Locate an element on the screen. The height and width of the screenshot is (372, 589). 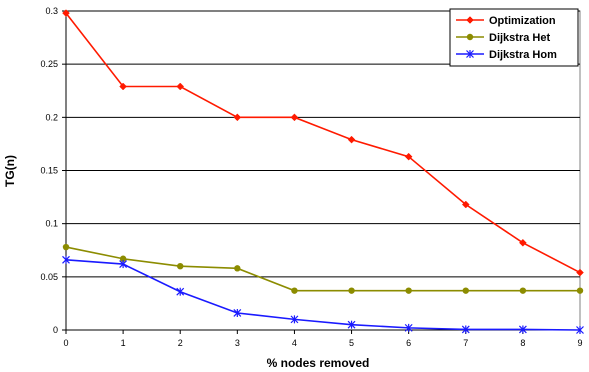
legend-item: Optimization is located at coordinates (506, 21).